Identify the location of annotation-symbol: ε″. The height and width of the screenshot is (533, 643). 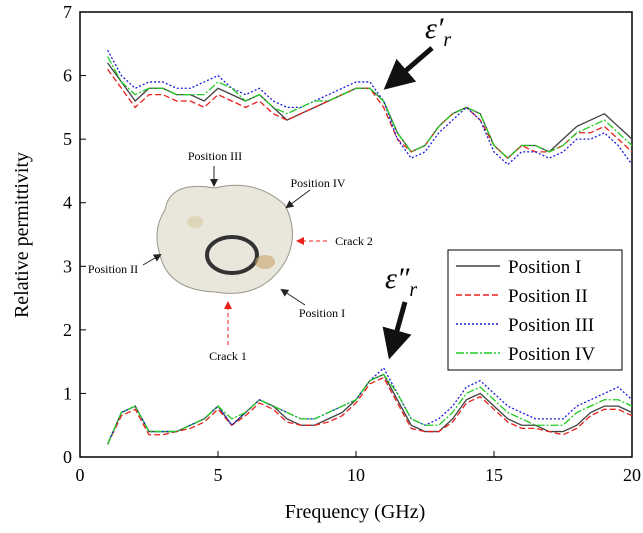
(397, 278).